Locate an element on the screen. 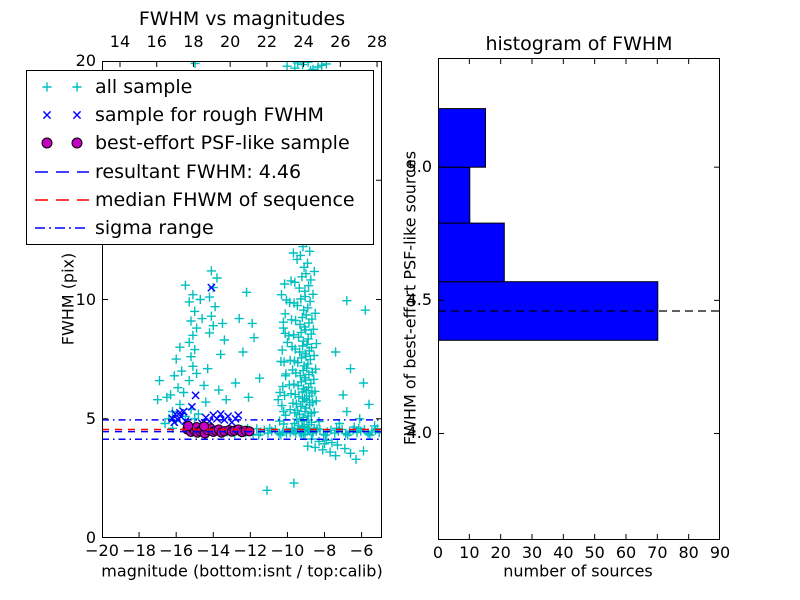  legend-item: median FHWM of sequence is located at coordinates (200, 199).